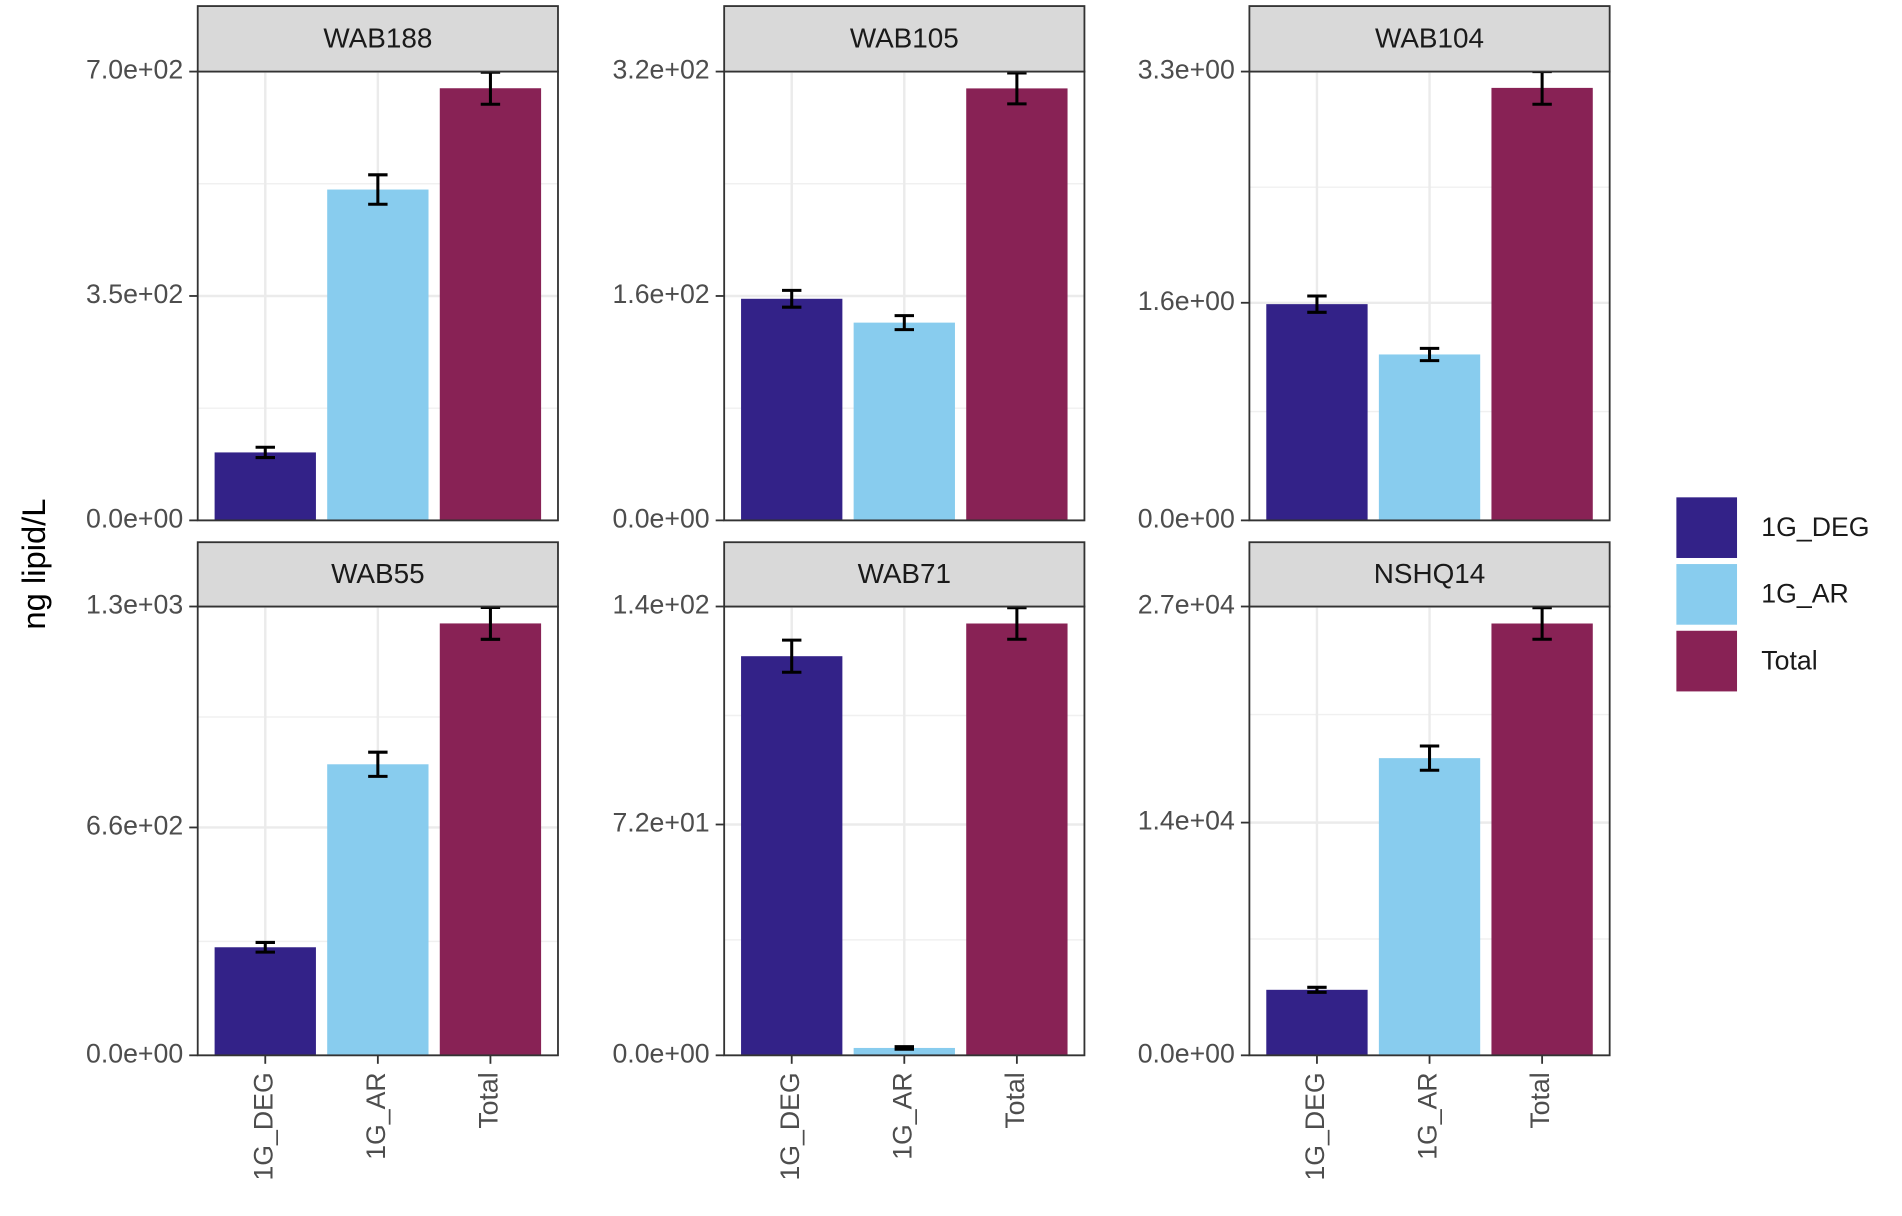 The image size is (1902, 1216). I want to click on y-tick-label: 1.4e+02, so click(660, 605).